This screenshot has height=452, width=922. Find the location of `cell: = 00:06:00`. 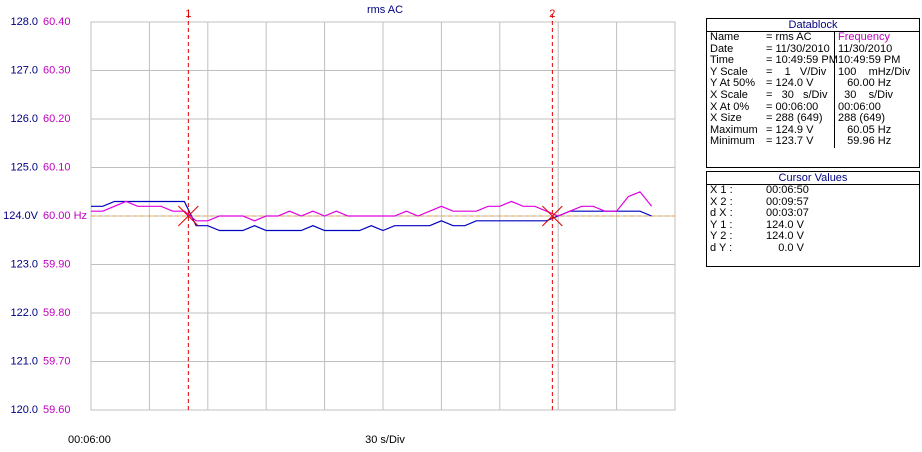

cell: = 00:06:00 is located at coordinates (792, 106).